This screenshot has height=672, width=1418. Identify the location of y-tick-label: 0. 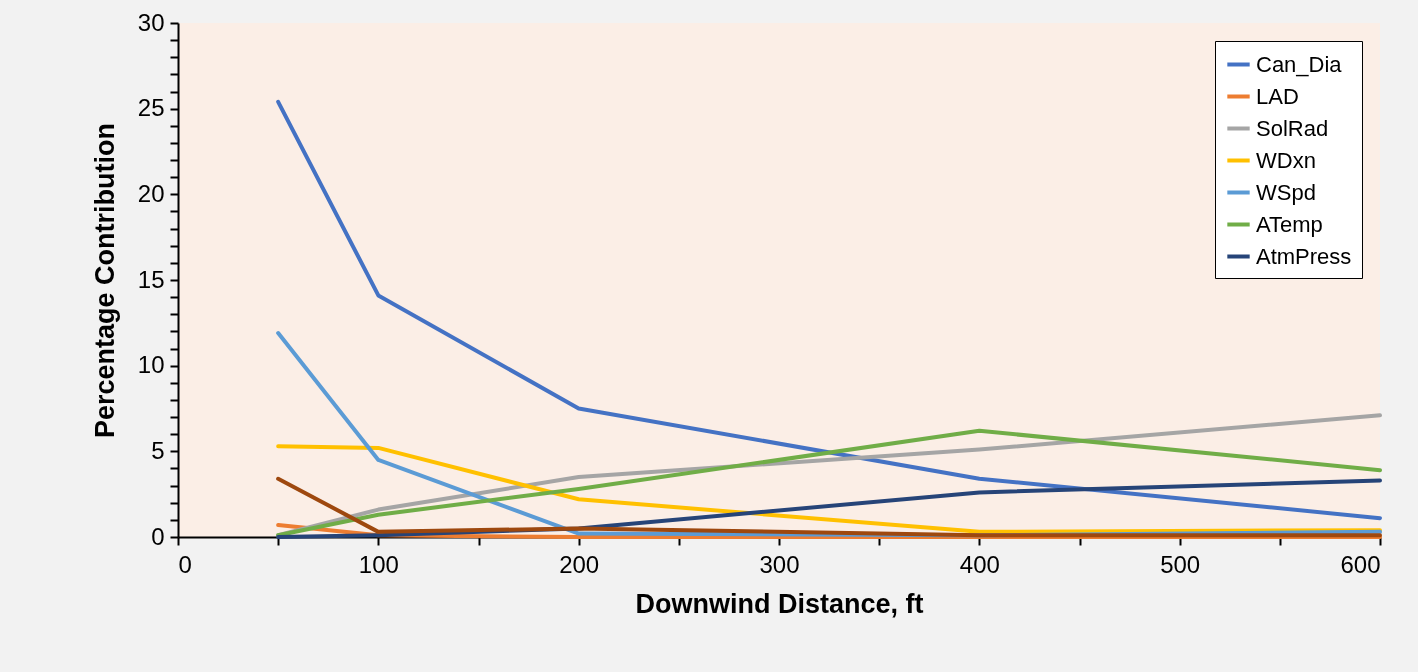
(158, 536).